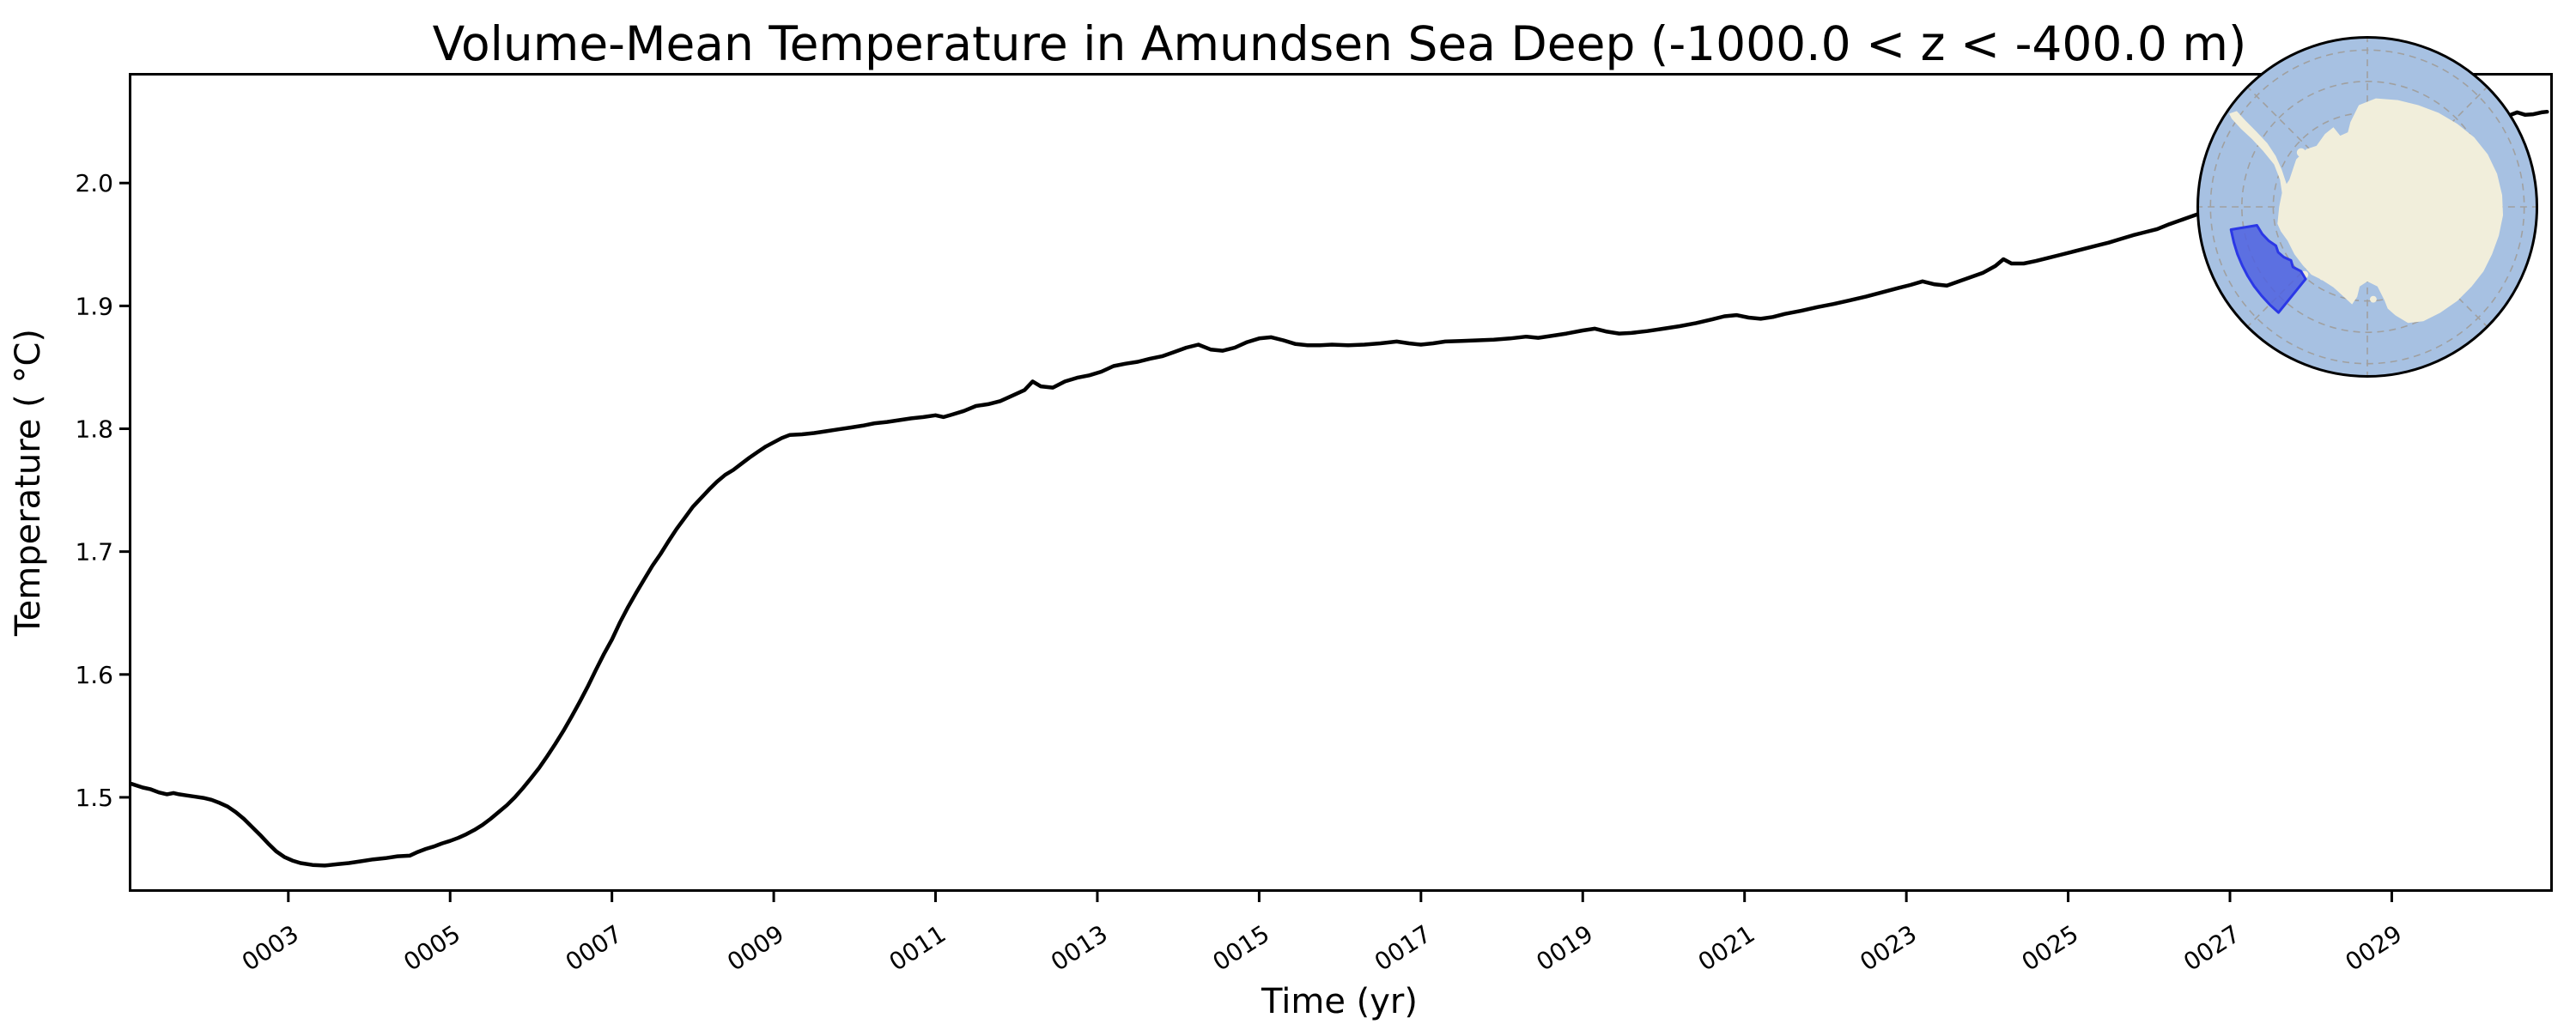 Image resolution: width=2576 pixels, height=1030 pixels. What do you see at coordinates (103, 490) in the screenshot?
I see `y-axis-ticks: 1.5 1.6 1.7 1.8 1.9 2.0` at bounding box center [103, 490].